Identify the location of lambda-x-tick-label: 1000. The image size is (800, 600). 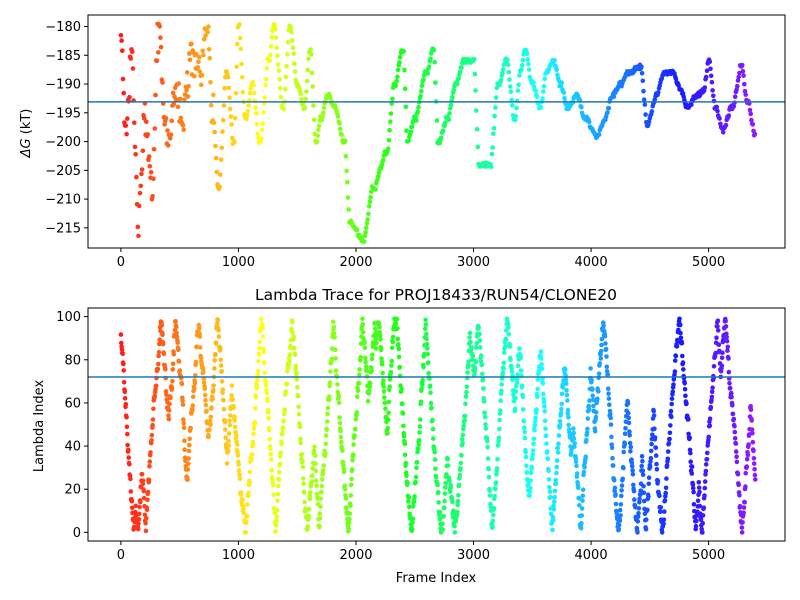
(238, 555).